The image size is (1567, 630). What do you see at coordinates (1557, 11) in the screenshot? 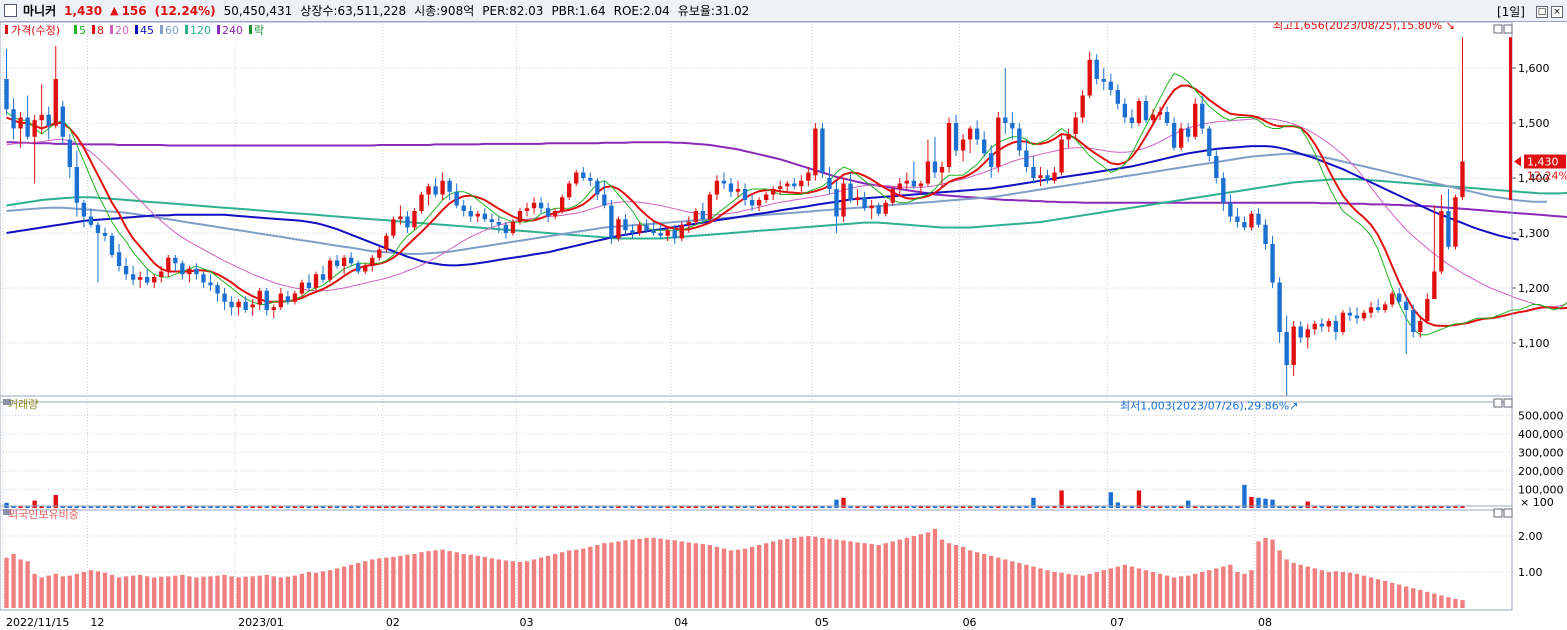
I see `close-icon: ×` at bounding box center [1557, 11].